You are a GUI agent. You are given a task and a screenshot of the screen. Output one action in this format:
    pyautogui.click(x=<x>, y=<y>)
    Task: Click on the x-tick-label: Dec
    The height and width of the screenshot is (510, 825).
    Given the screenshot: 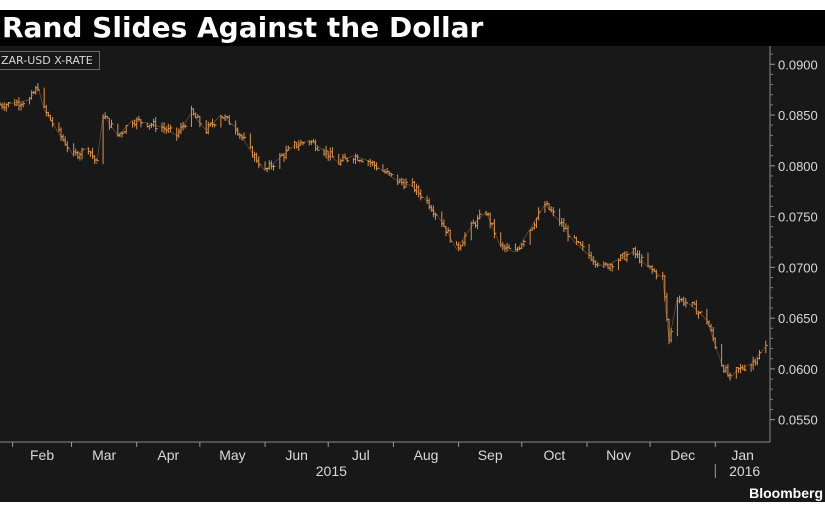 What is the action you would take?
    pyautogui.click(x=682, y=455)
    